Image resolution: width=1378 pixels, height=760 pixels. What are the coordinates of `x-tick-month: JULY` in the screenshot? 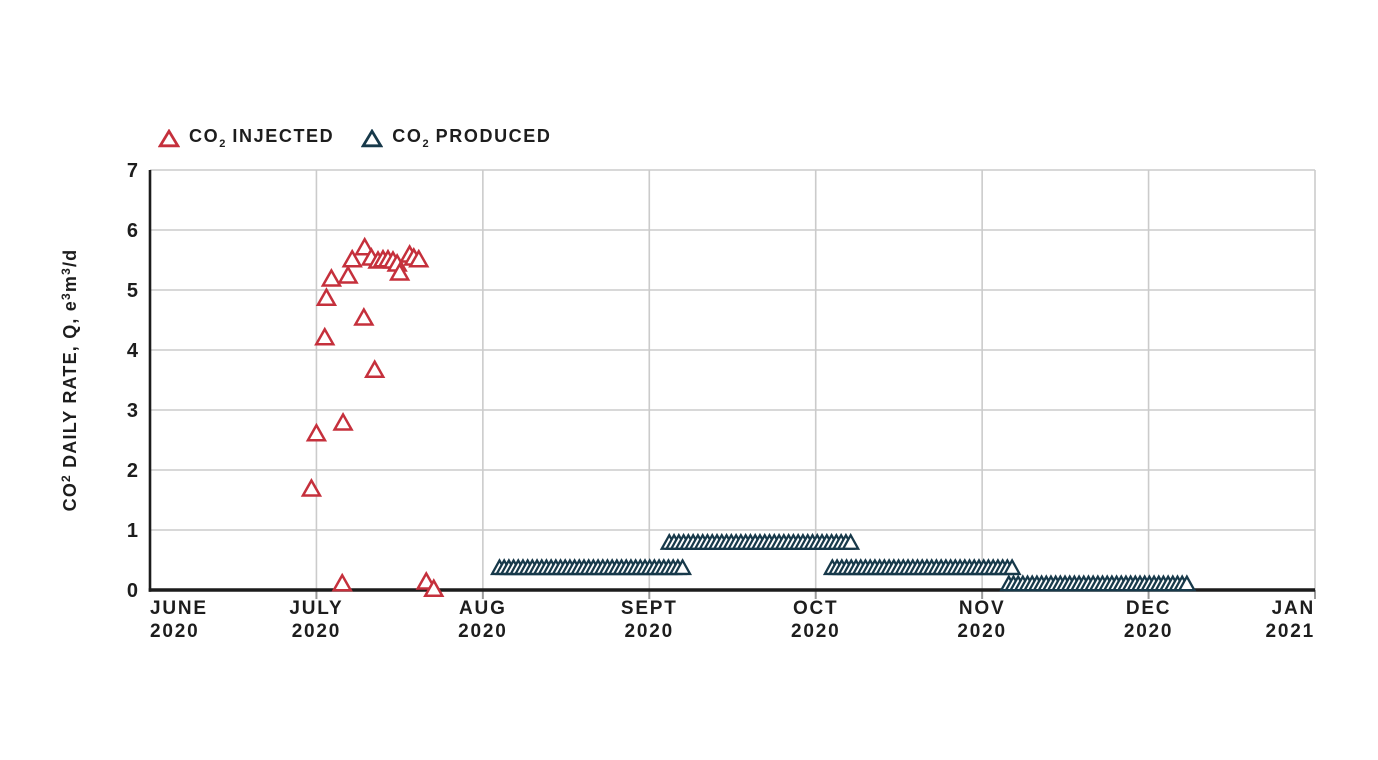 It's located at (316, 608).